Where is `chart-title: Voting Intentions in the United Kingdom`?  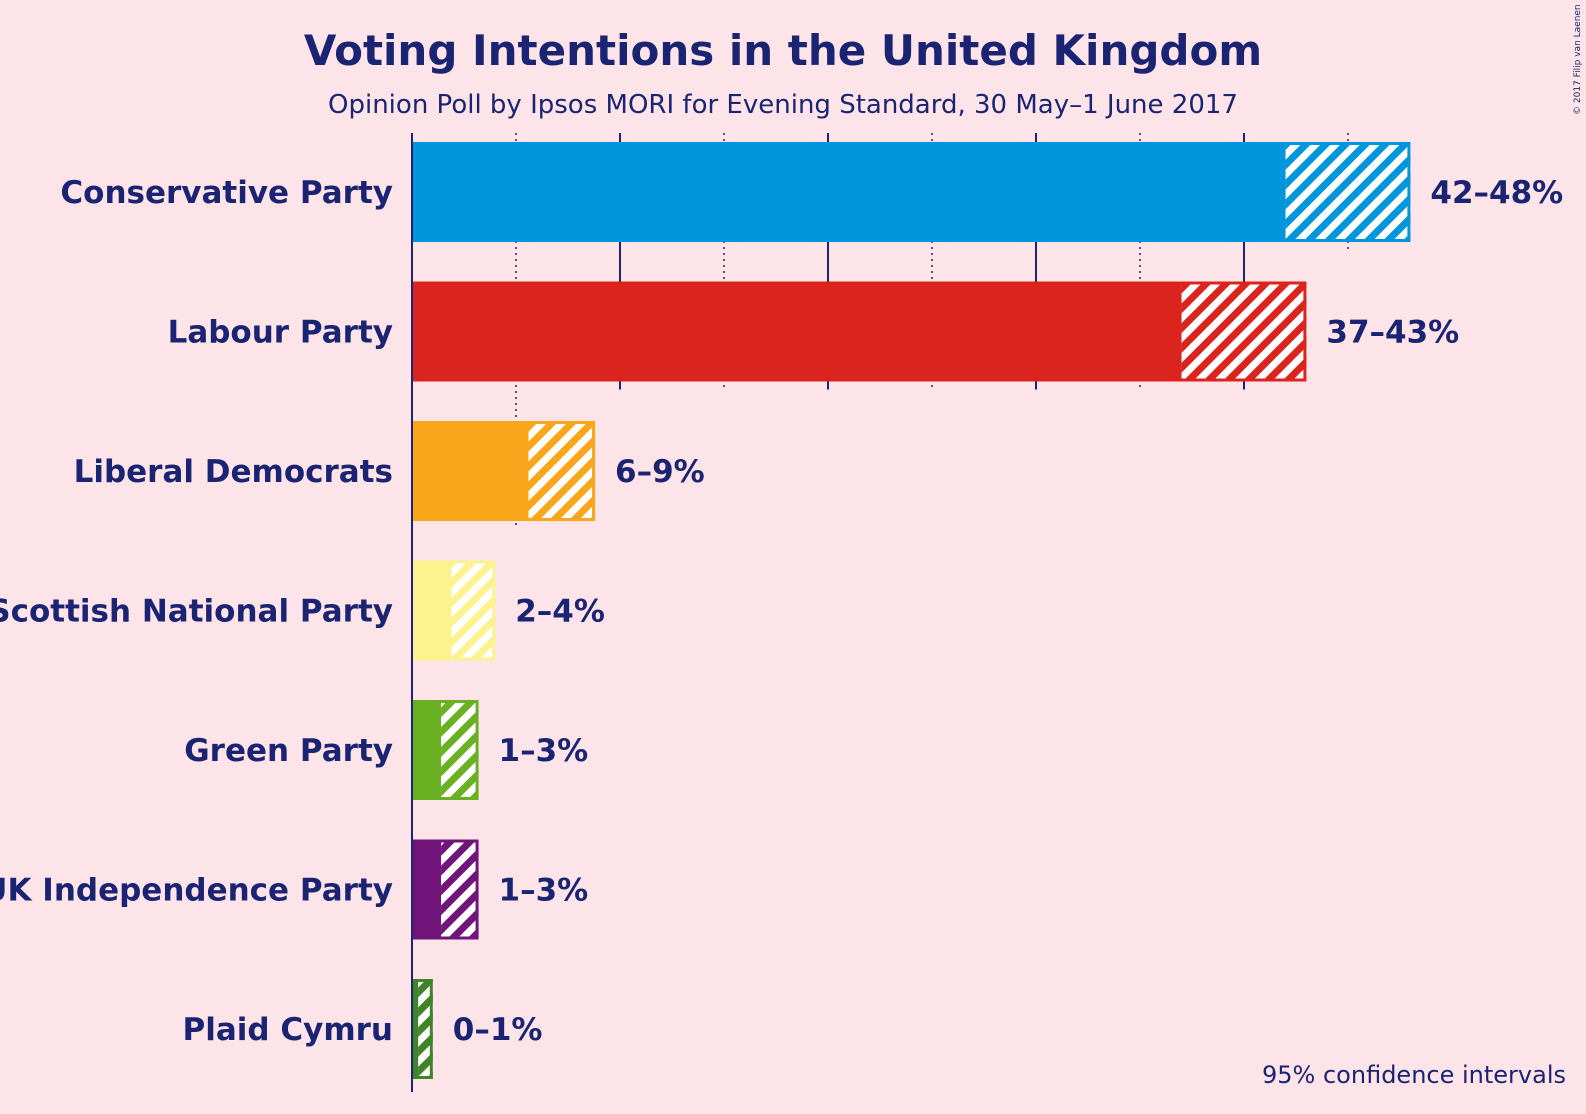 chart-title: Voting Intentions in the United Kingdom is located at coordinates (783, 50).